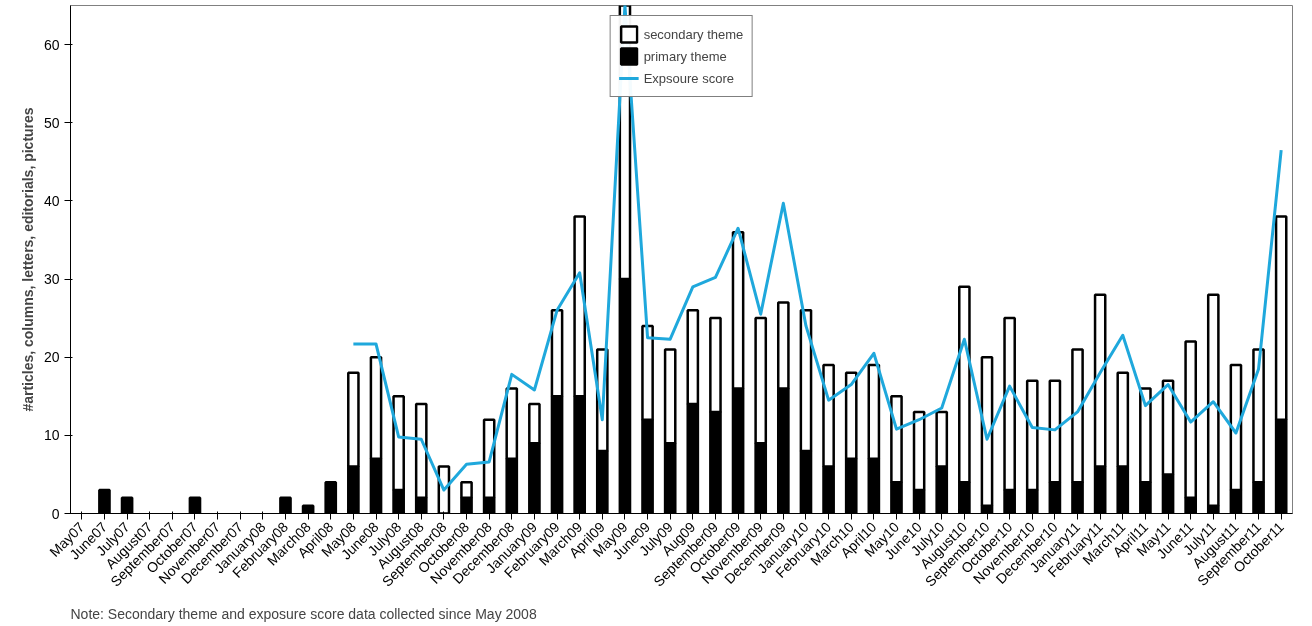  What do you see at coordinates (688, 78) in the screenshot?
I see `legend-label: Expsoure score` at bounding box center [688, 78].